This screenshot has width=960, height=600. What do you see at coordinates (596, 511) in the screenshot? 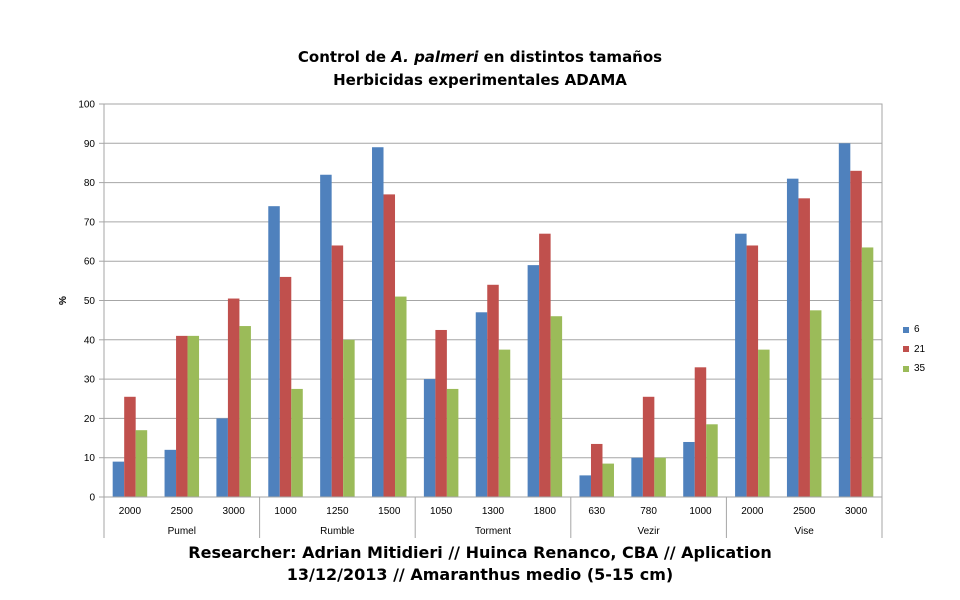
I see `x-tick-label: 630` at bounding box center [596, 511].